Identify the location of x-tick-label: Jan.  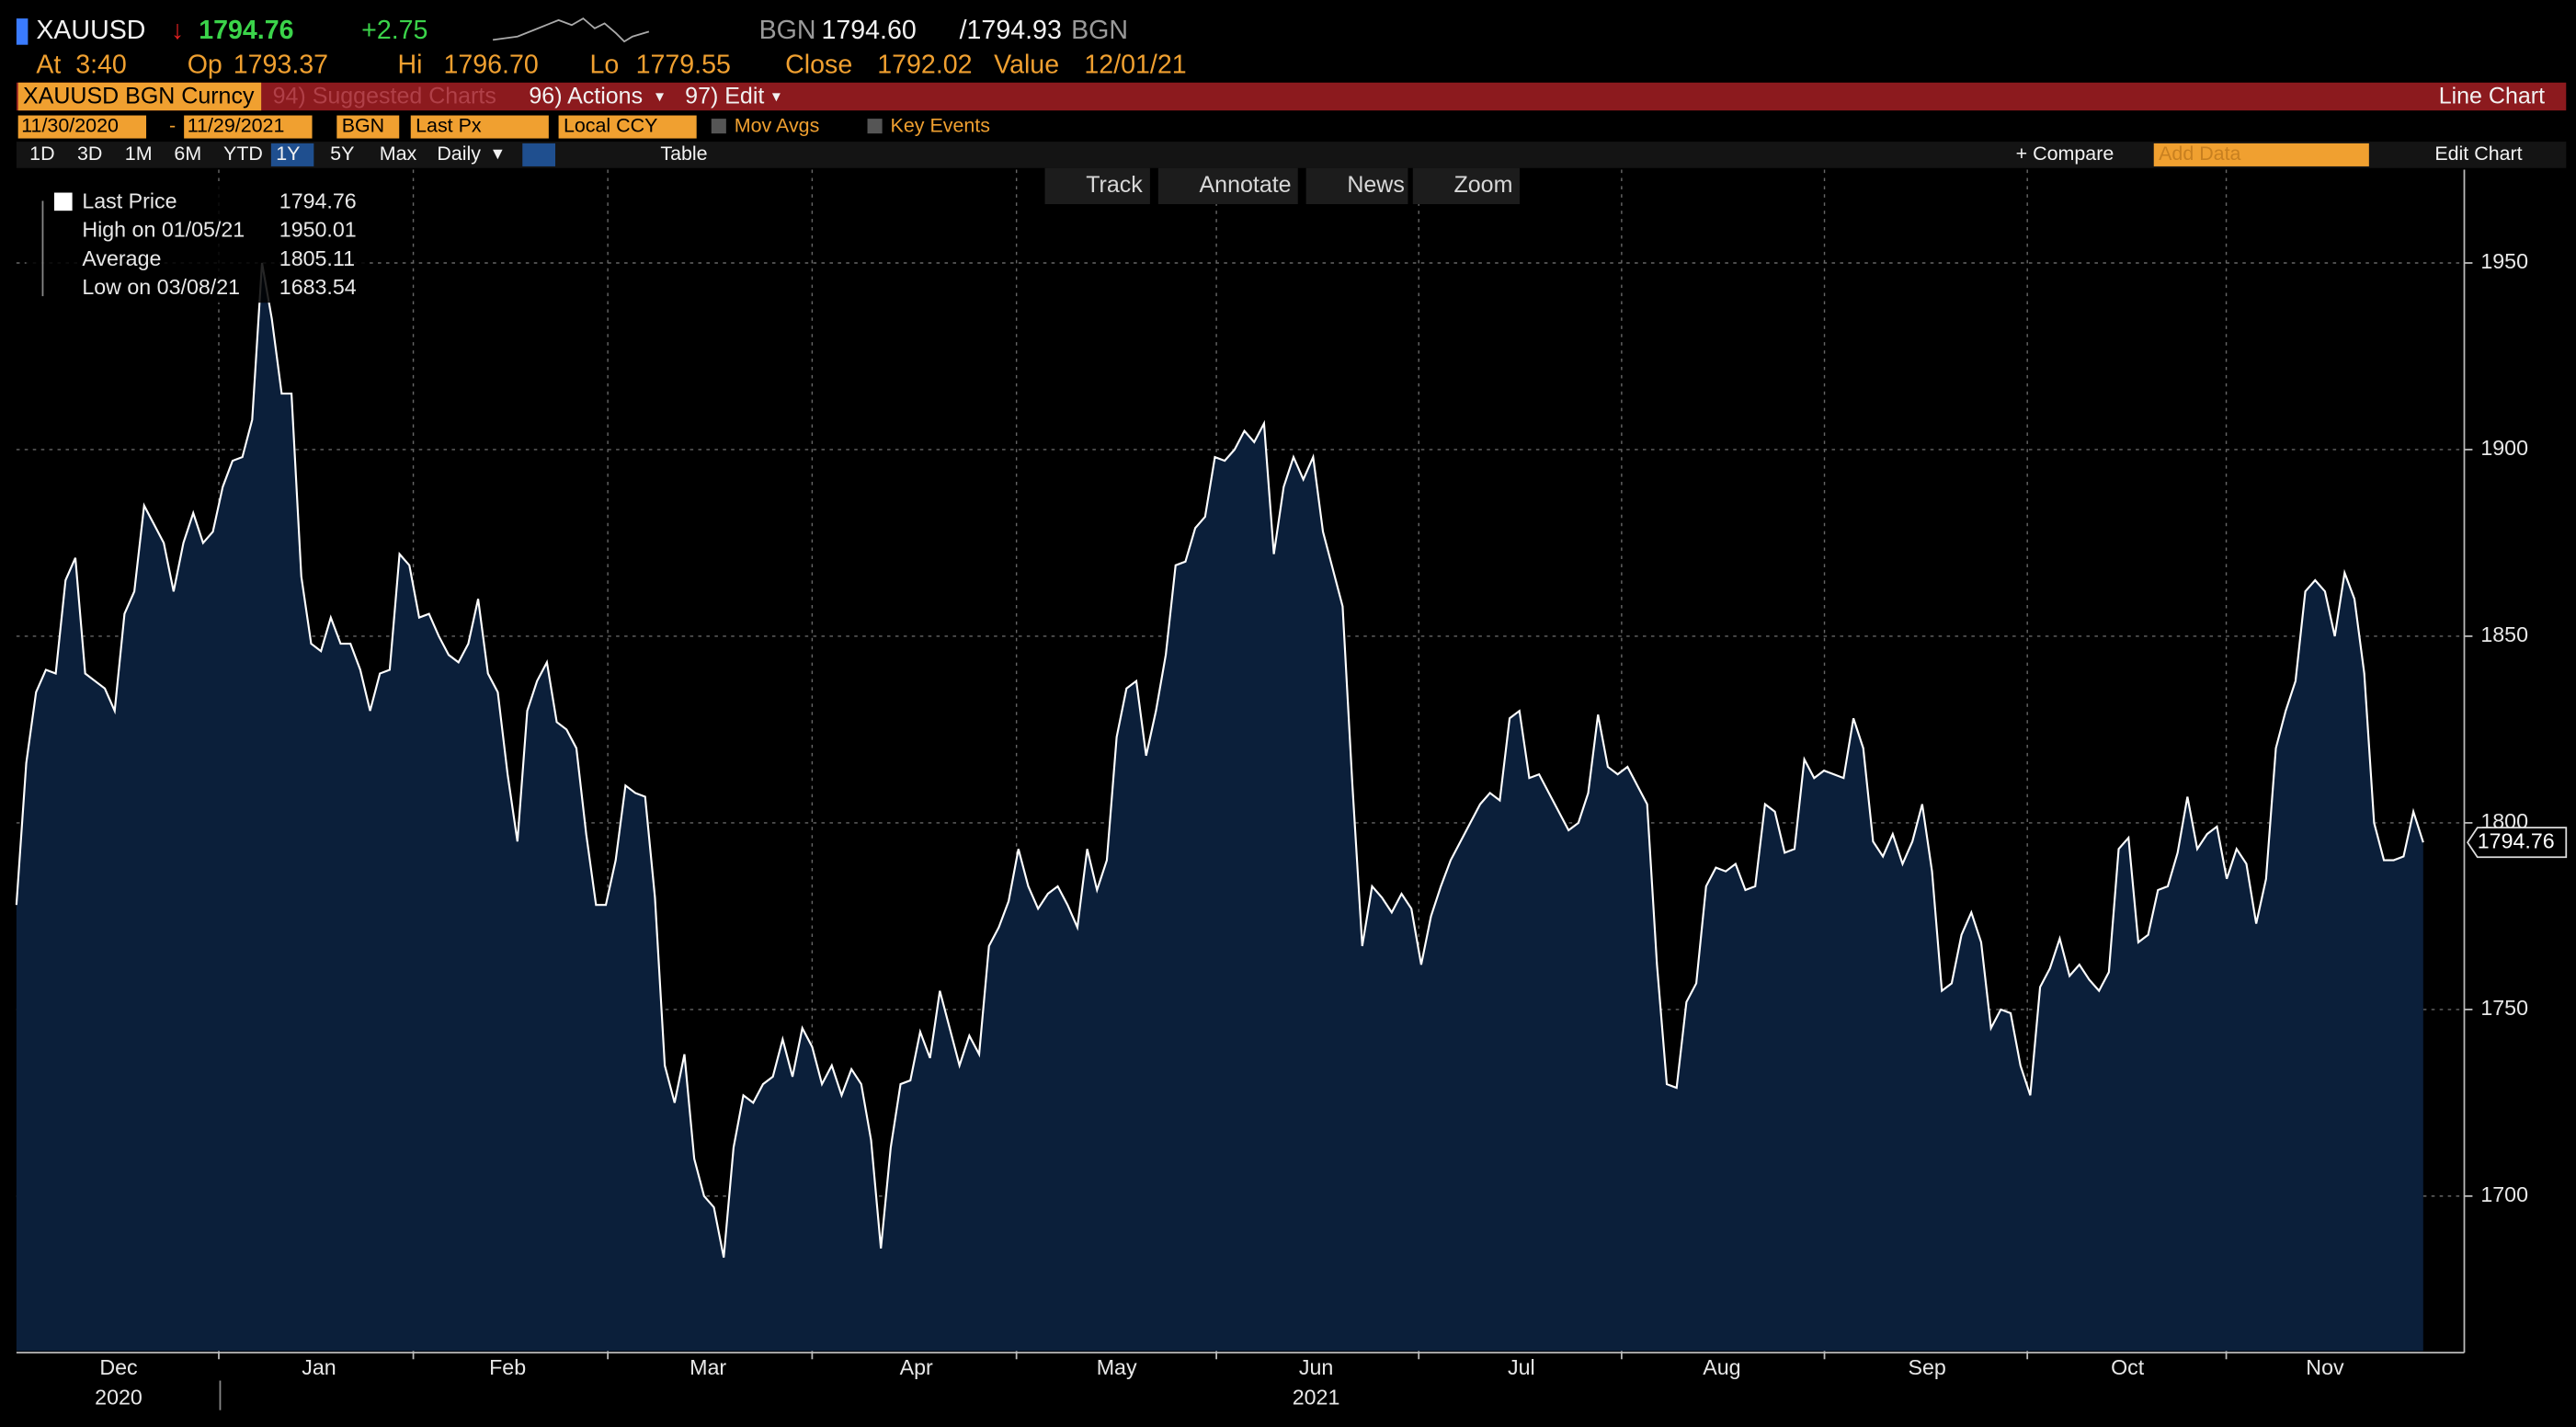
(319, 1367).